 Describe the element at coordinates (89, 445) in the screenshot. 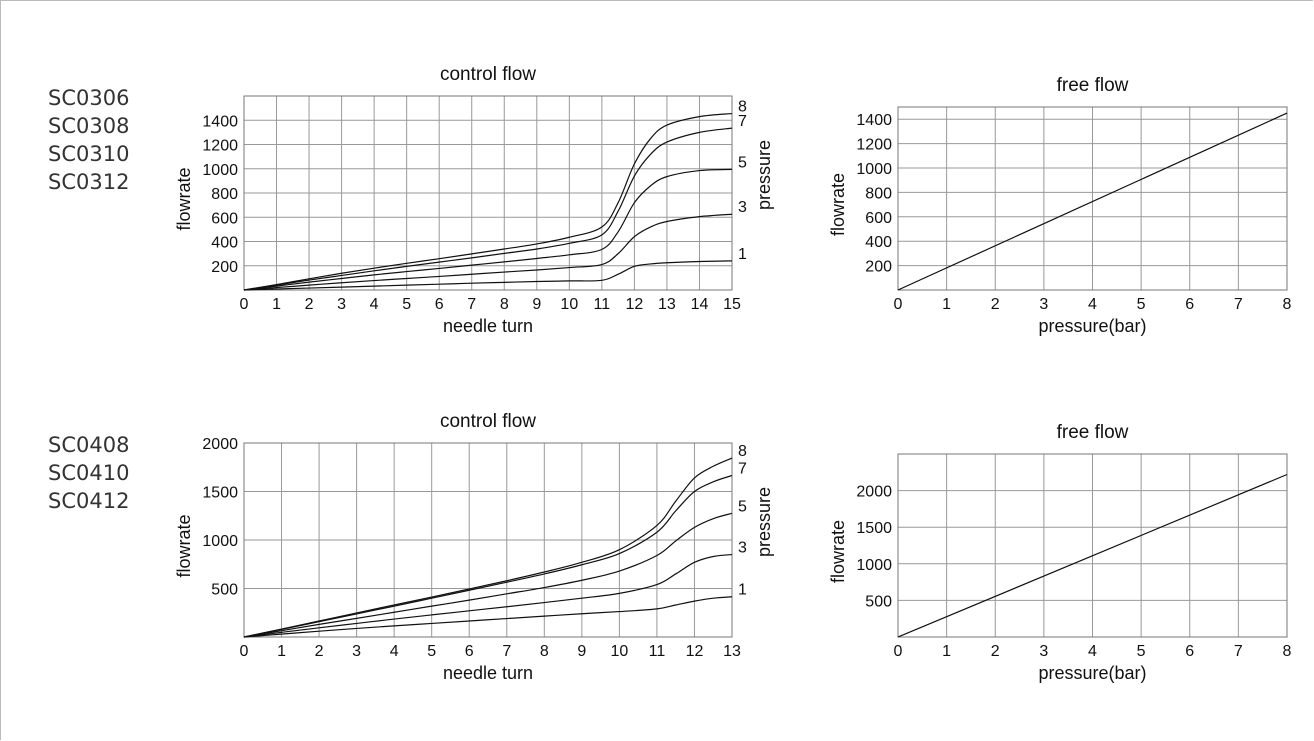

I see `model-label: SC0408` at that location.